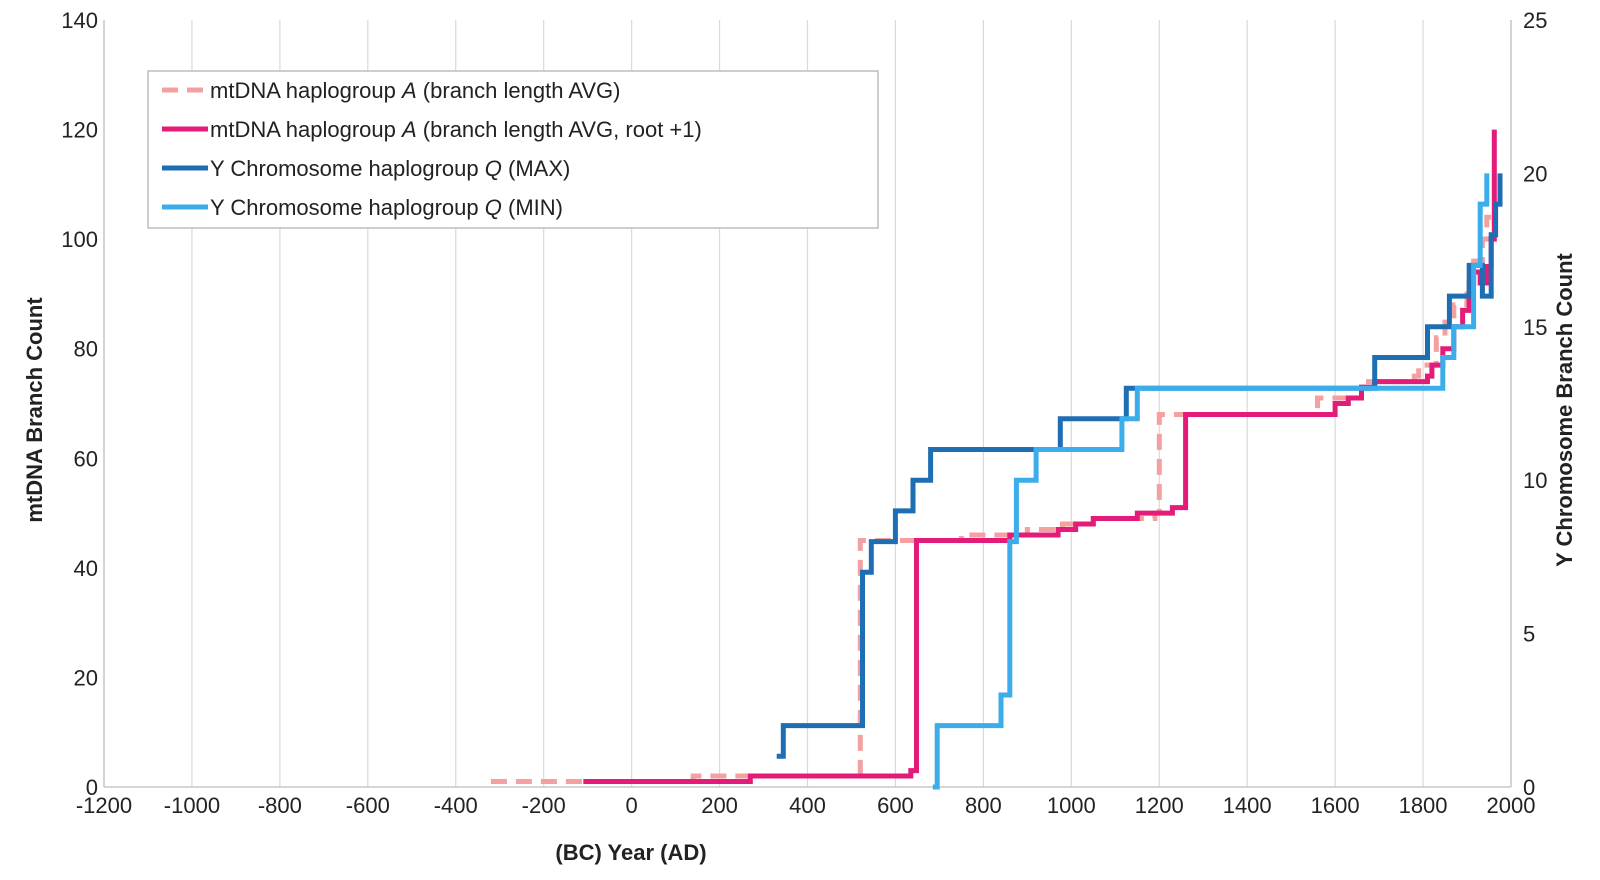  I want to click on legend-label-4: Y Chromosome haplogroup Q (MIN), so click(386, 207).